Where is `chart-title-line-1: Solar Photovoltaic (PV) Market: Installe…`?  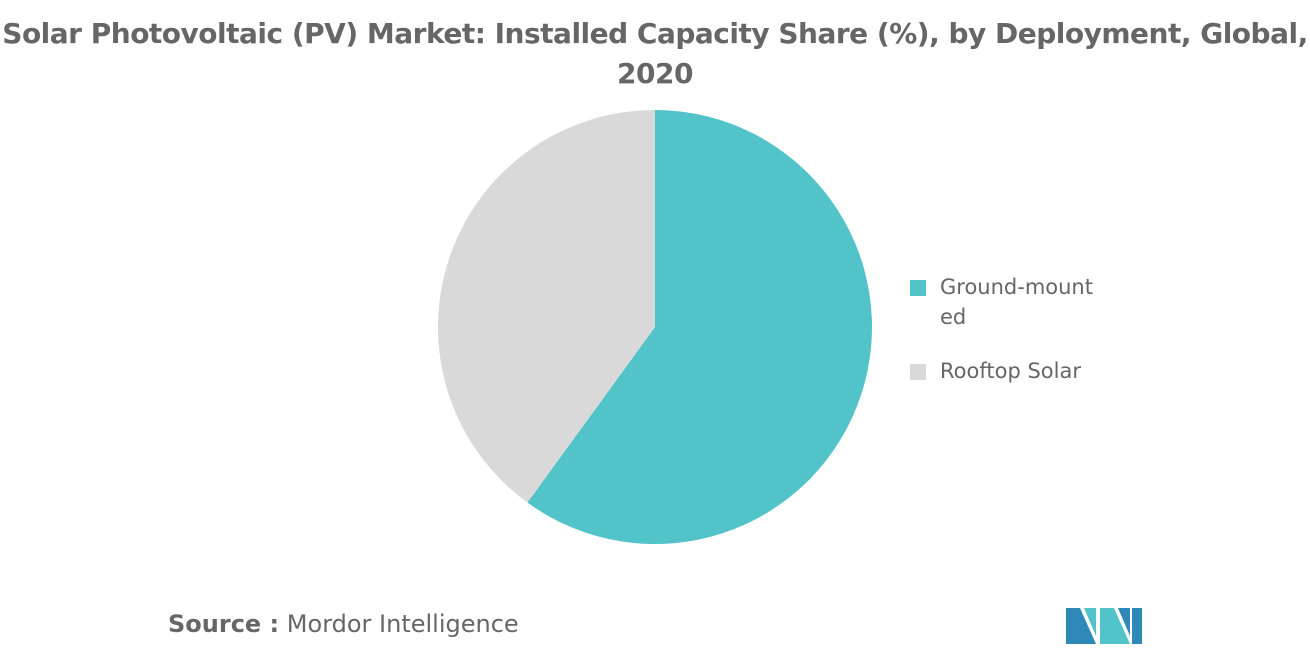
chart-title-line-1: Solar Photovoltaic (PV) Market: Installe… is located at coordinates (655, 33).